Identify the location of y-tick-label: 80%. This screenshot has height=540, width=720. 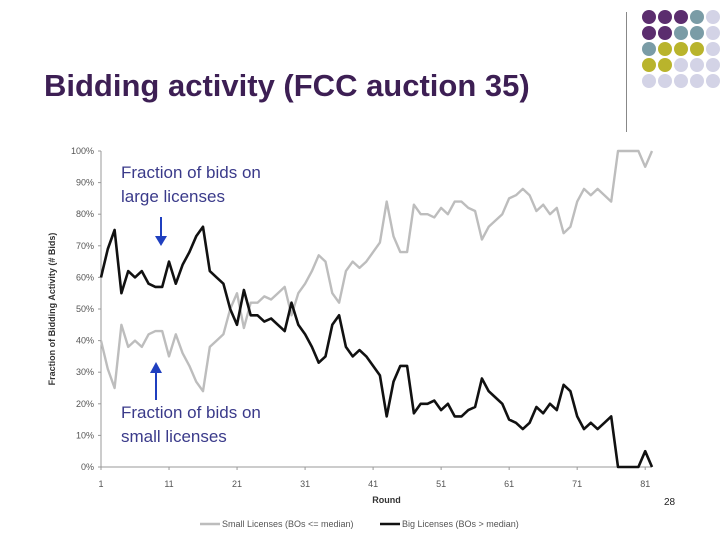
(85, 214).